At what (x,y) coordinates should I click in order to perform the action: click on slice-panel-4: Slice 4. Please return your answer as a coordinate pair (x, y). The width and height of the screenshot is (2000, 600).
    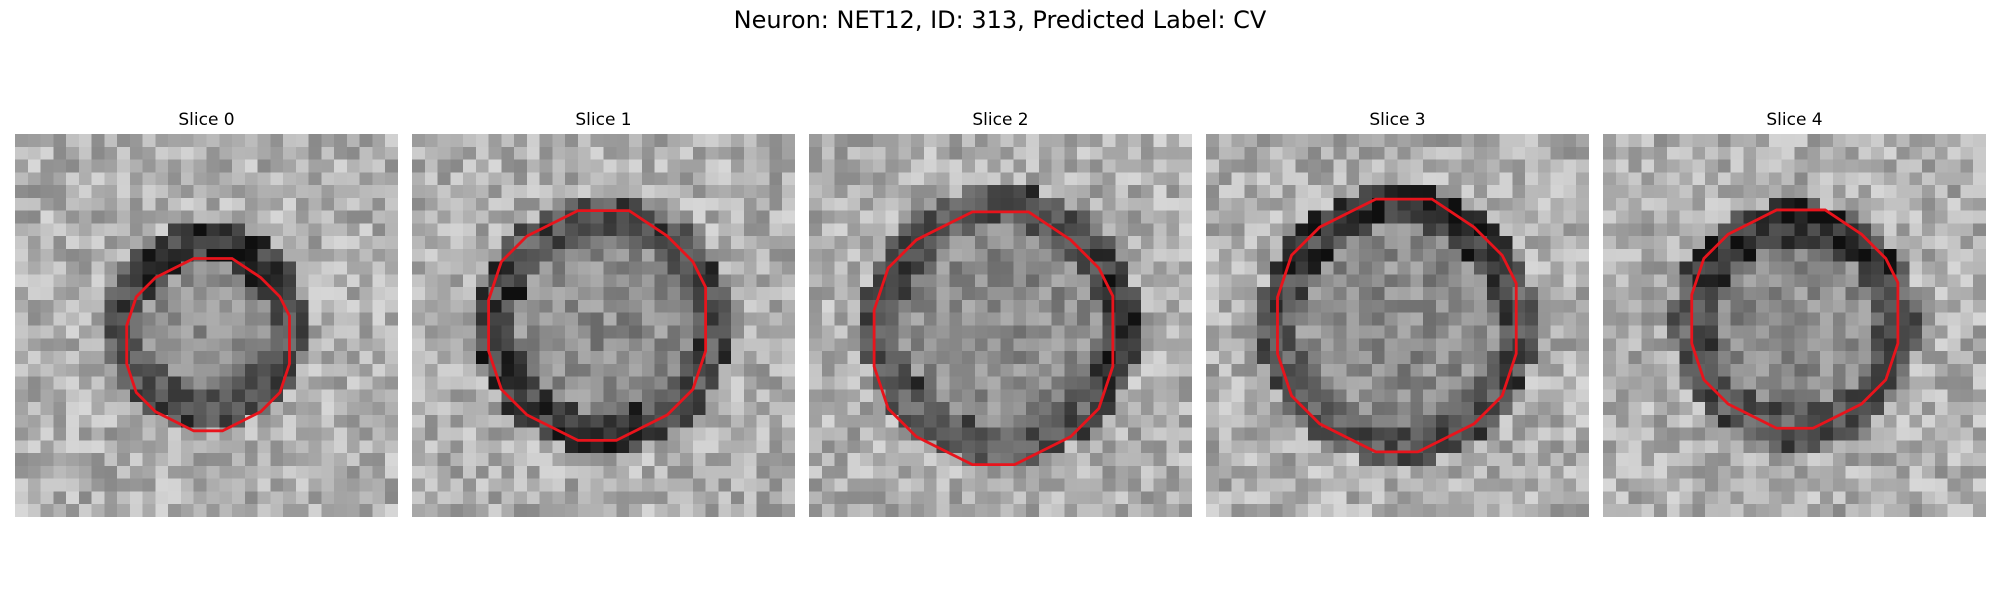
    Looking at the image, I should click on (1794, 312).